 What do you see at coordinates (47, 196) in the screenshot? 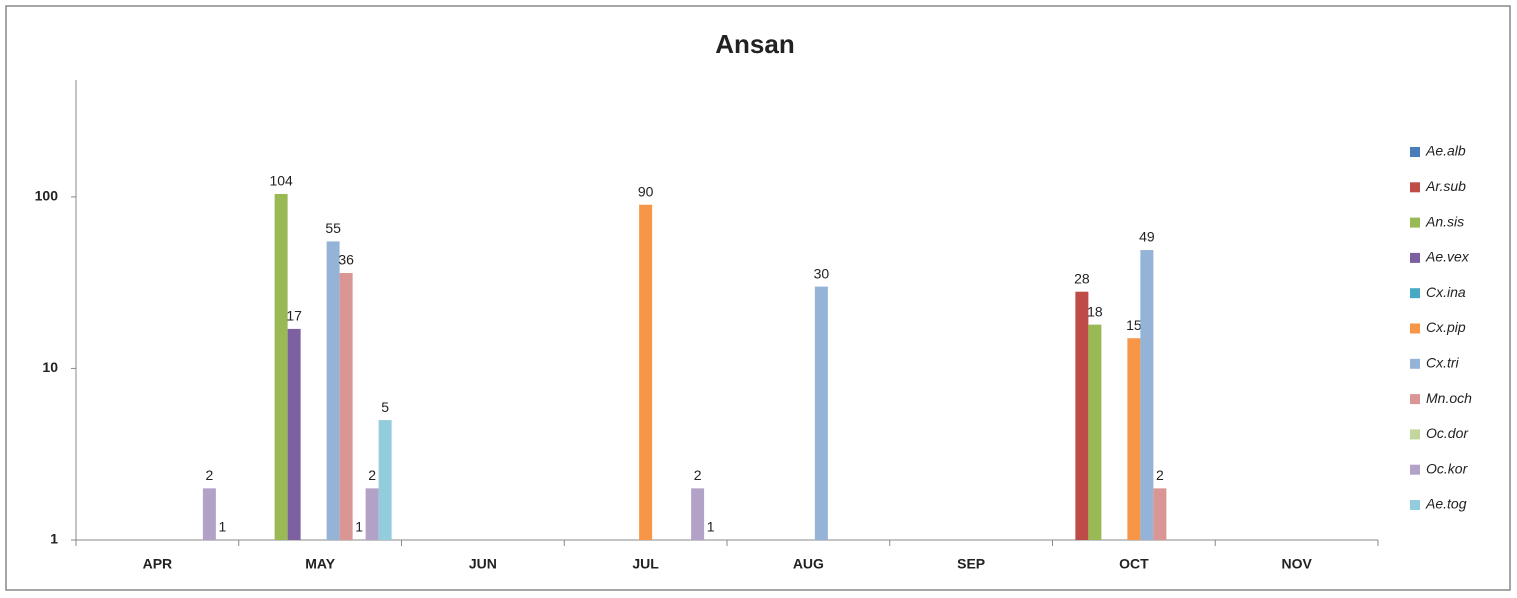
I see `y-tick-label: 100` at bounding box center [47, 196].